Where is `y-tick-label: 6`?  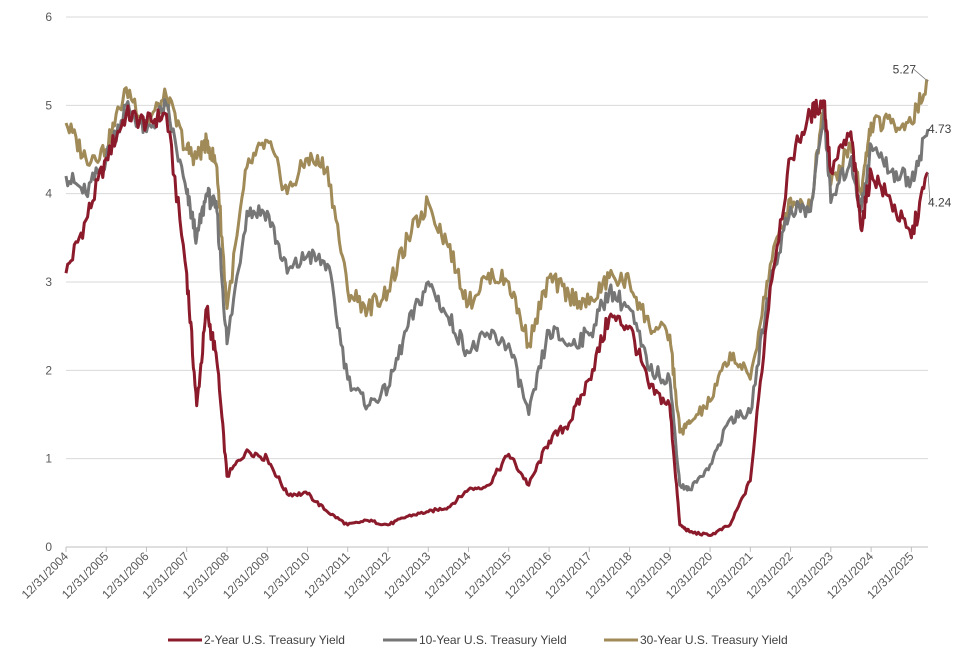
y-tick-label: 6 is located at coordinates (48, 17).